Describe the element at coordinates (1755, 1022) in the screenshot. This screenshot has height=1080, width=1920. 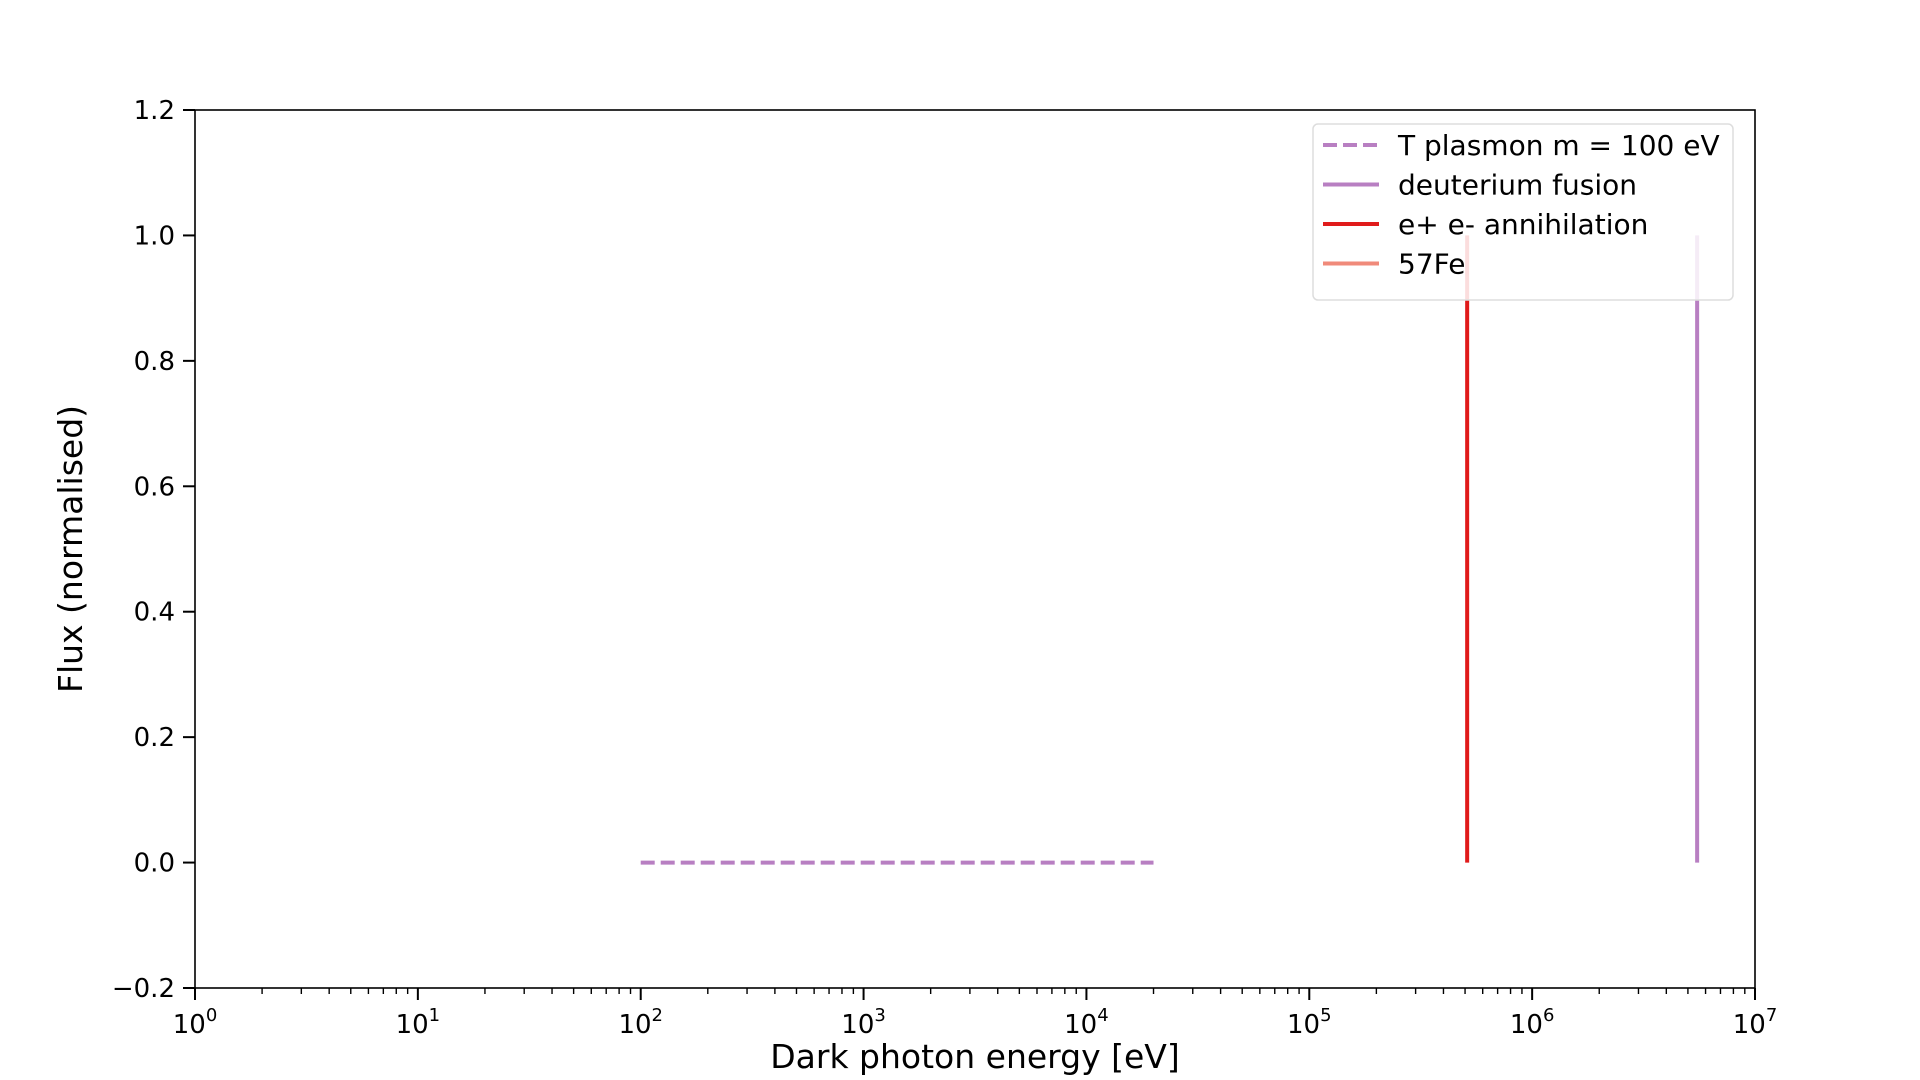
I see `x-tick-label: 10⁷` at that location.